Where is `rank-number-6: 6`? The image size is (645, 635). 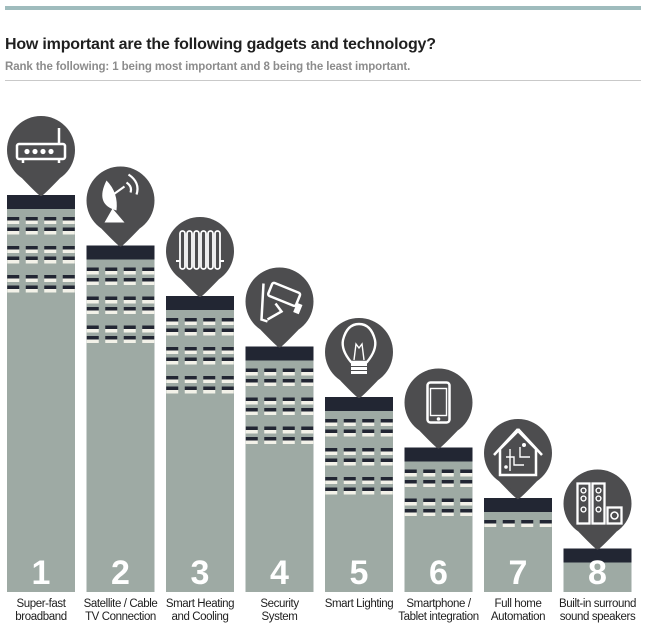 rank-number-6: 6 is located at coordinates (438, 573).